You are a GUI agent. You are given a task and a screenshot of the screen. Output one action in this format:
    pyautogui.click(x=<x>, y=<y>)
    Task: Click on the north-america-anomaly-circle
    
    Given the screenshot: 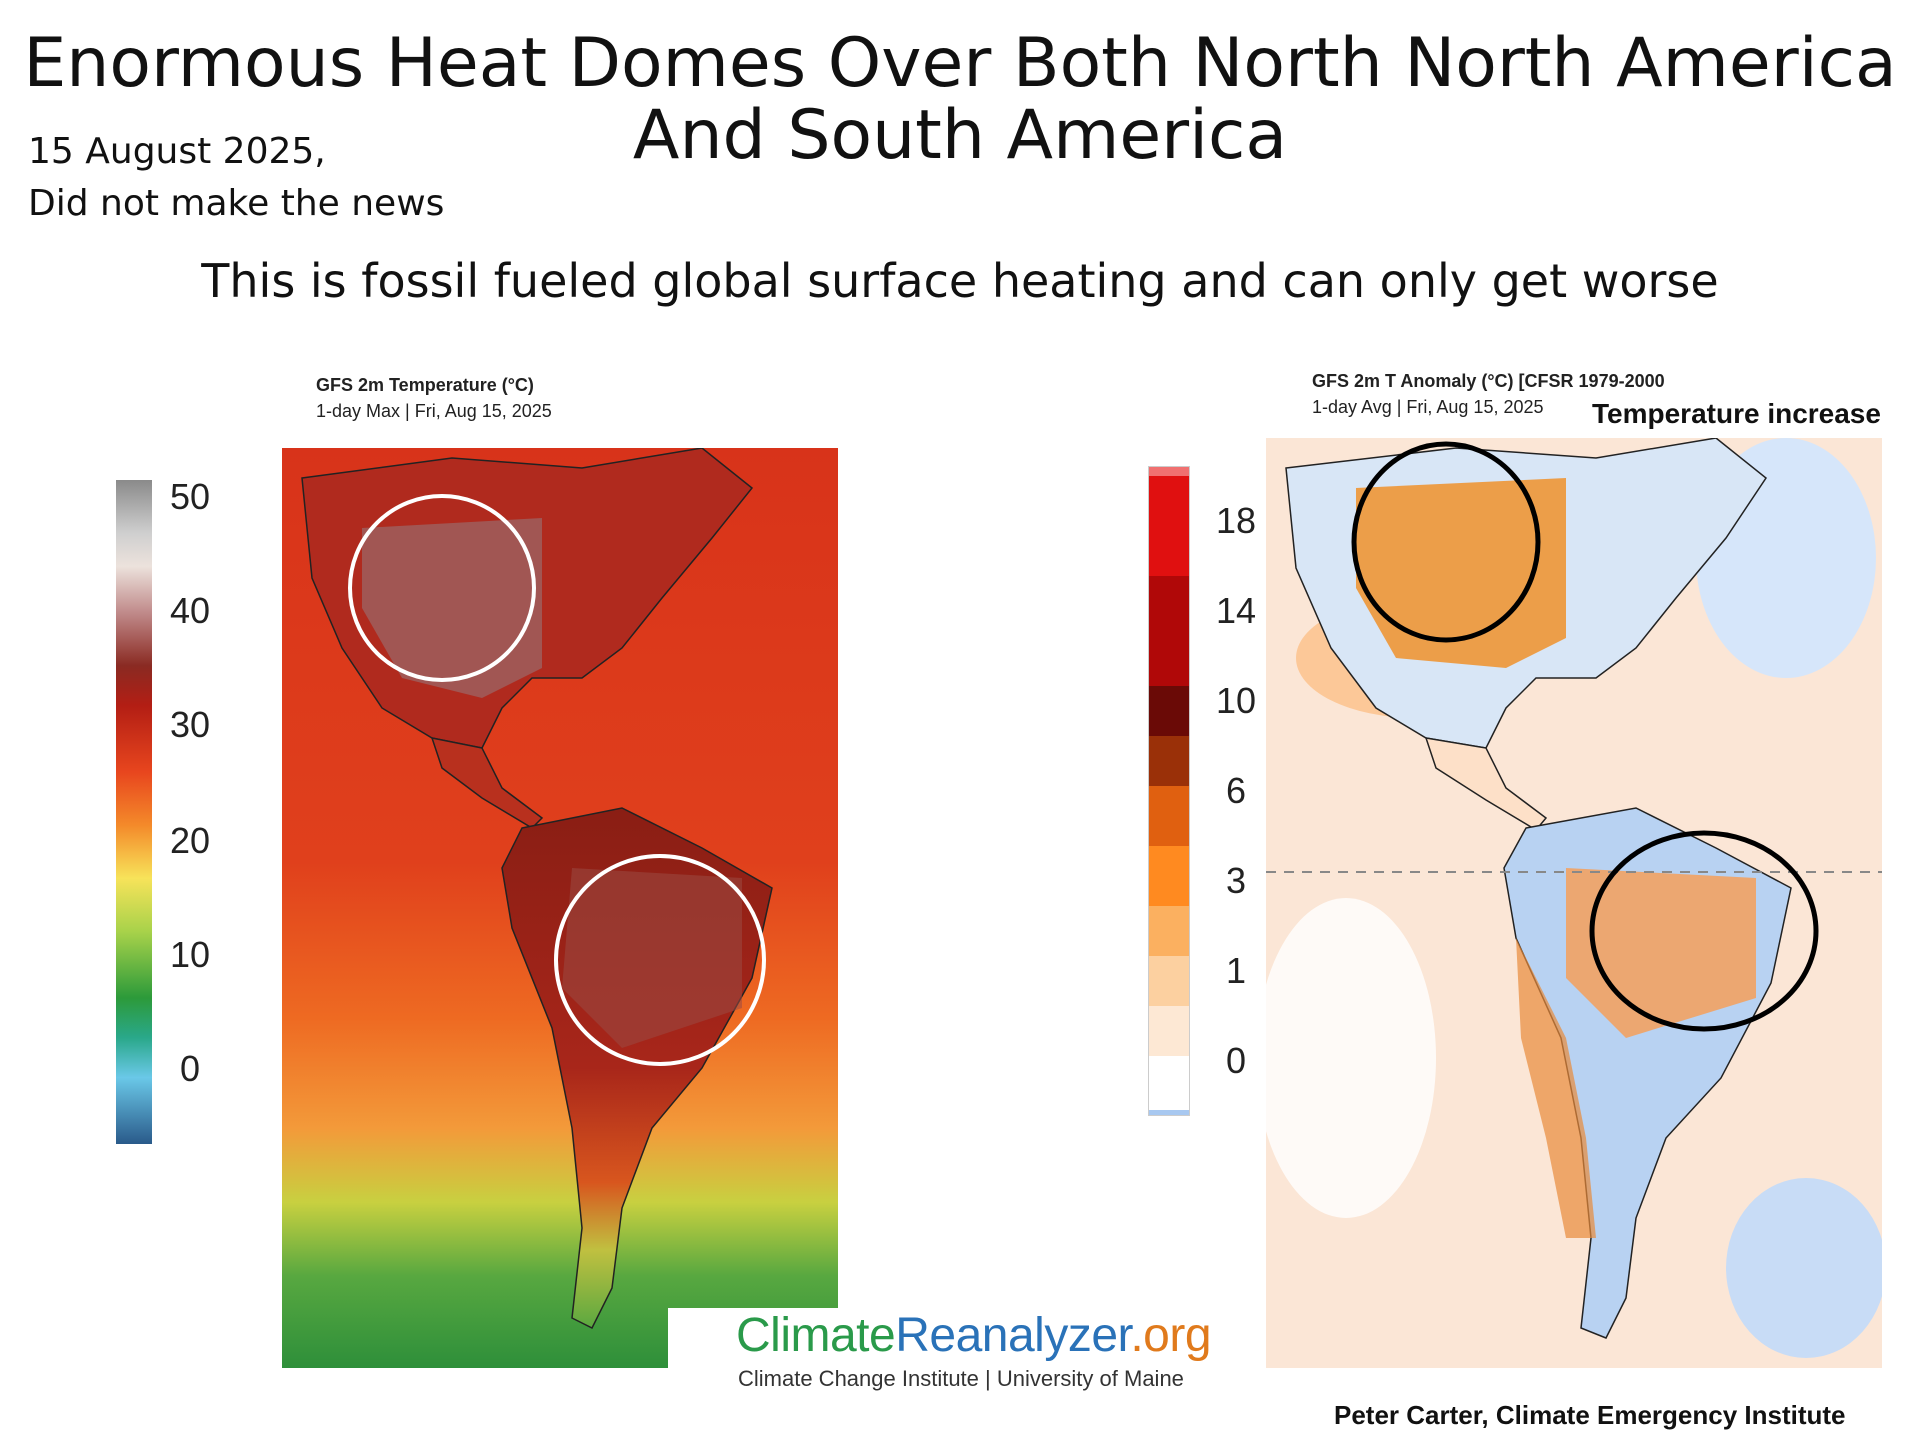 What is the action you would take?
    pyautogui.click(x=1446, y=542)
    